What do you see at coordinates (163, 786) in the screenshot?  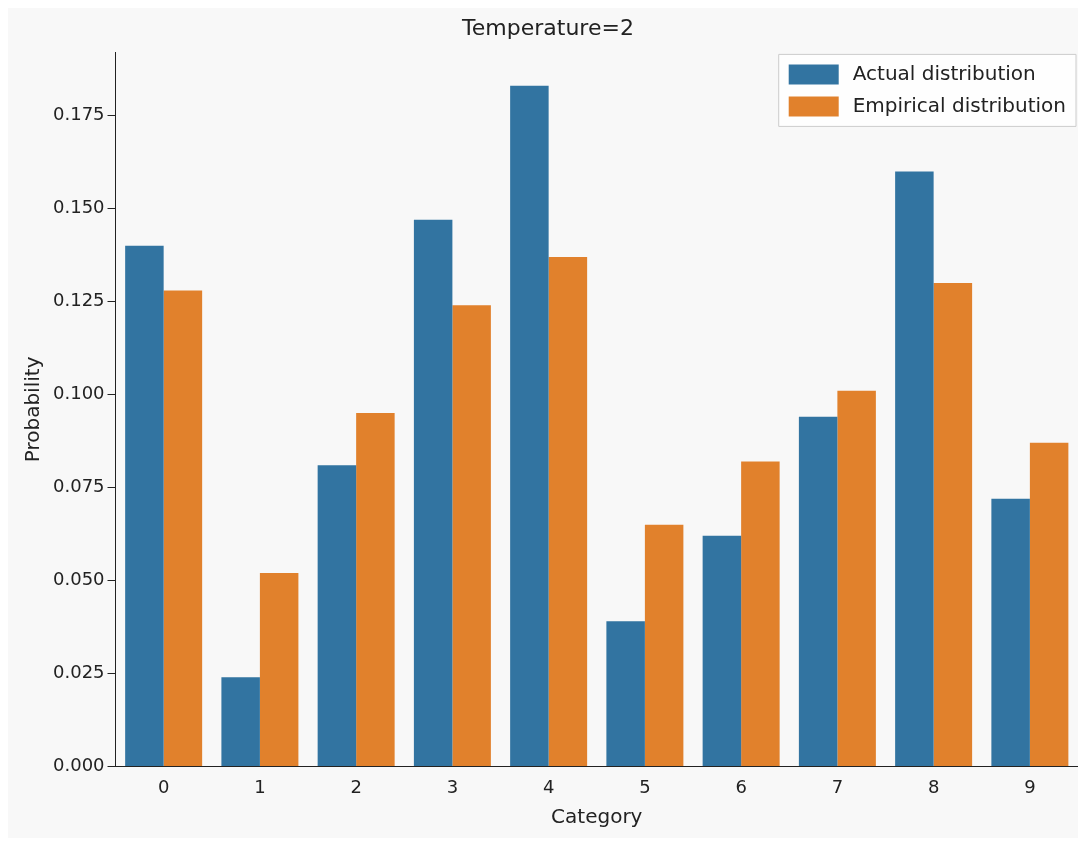 I see `x-tick-label: 0` at bounding box center [163, 786].